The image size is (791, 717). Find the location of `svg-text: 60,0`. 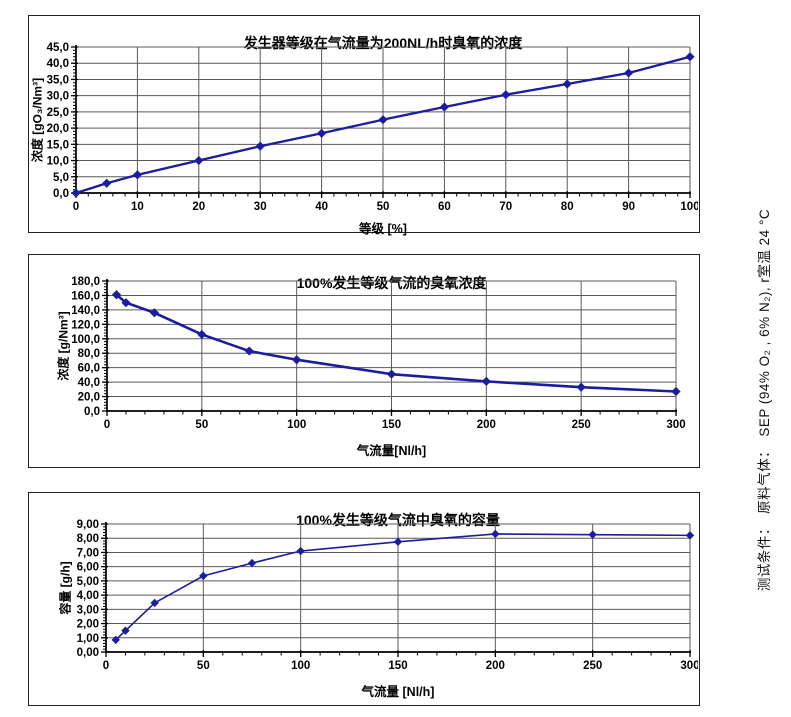

svg-text: 60,0 is located at coordinates (89, 369).